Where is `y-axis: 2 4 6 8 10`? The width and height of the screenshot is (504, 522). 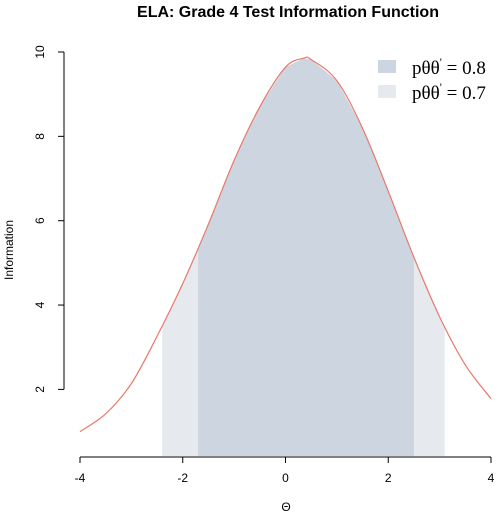 y-axis: 2 4 6 8 10 is located at coordinates (48, 219).